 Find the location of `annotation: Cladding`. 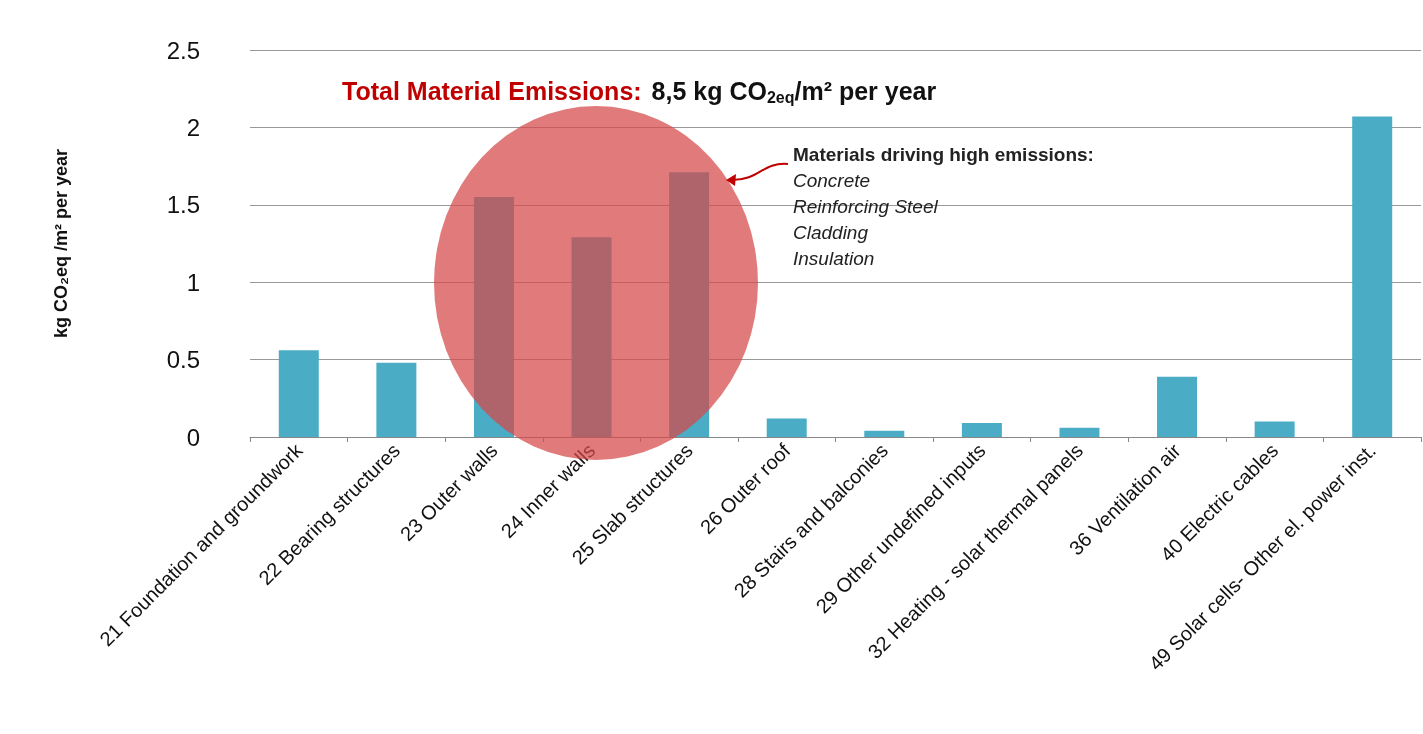

annotation: Cladding is located at coordinates (831, 233).